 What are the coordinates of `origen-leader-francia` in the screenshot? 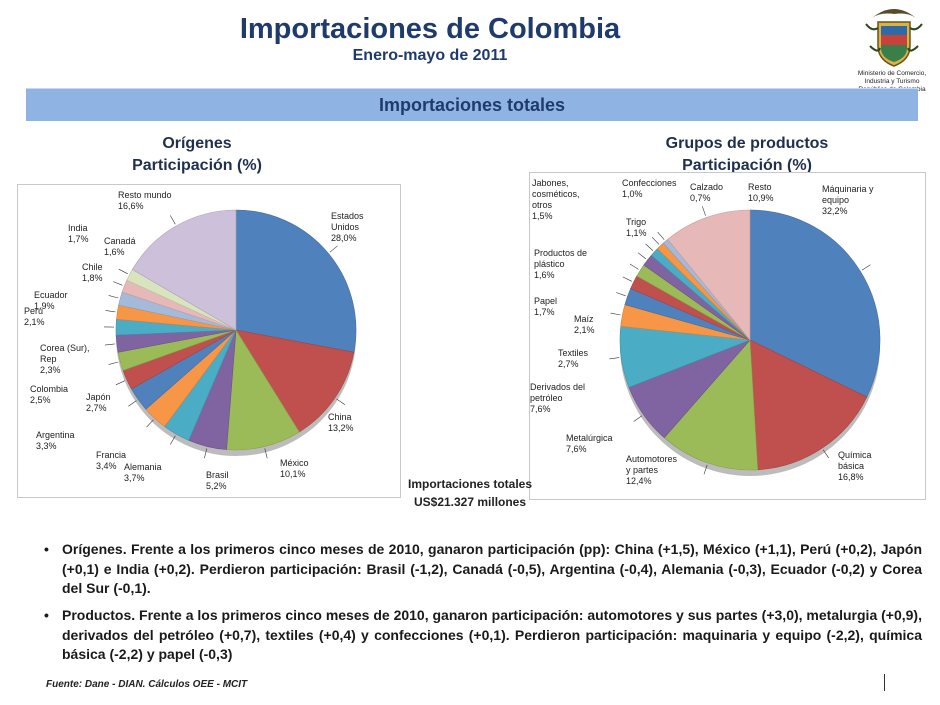 It's located at (150, 423).